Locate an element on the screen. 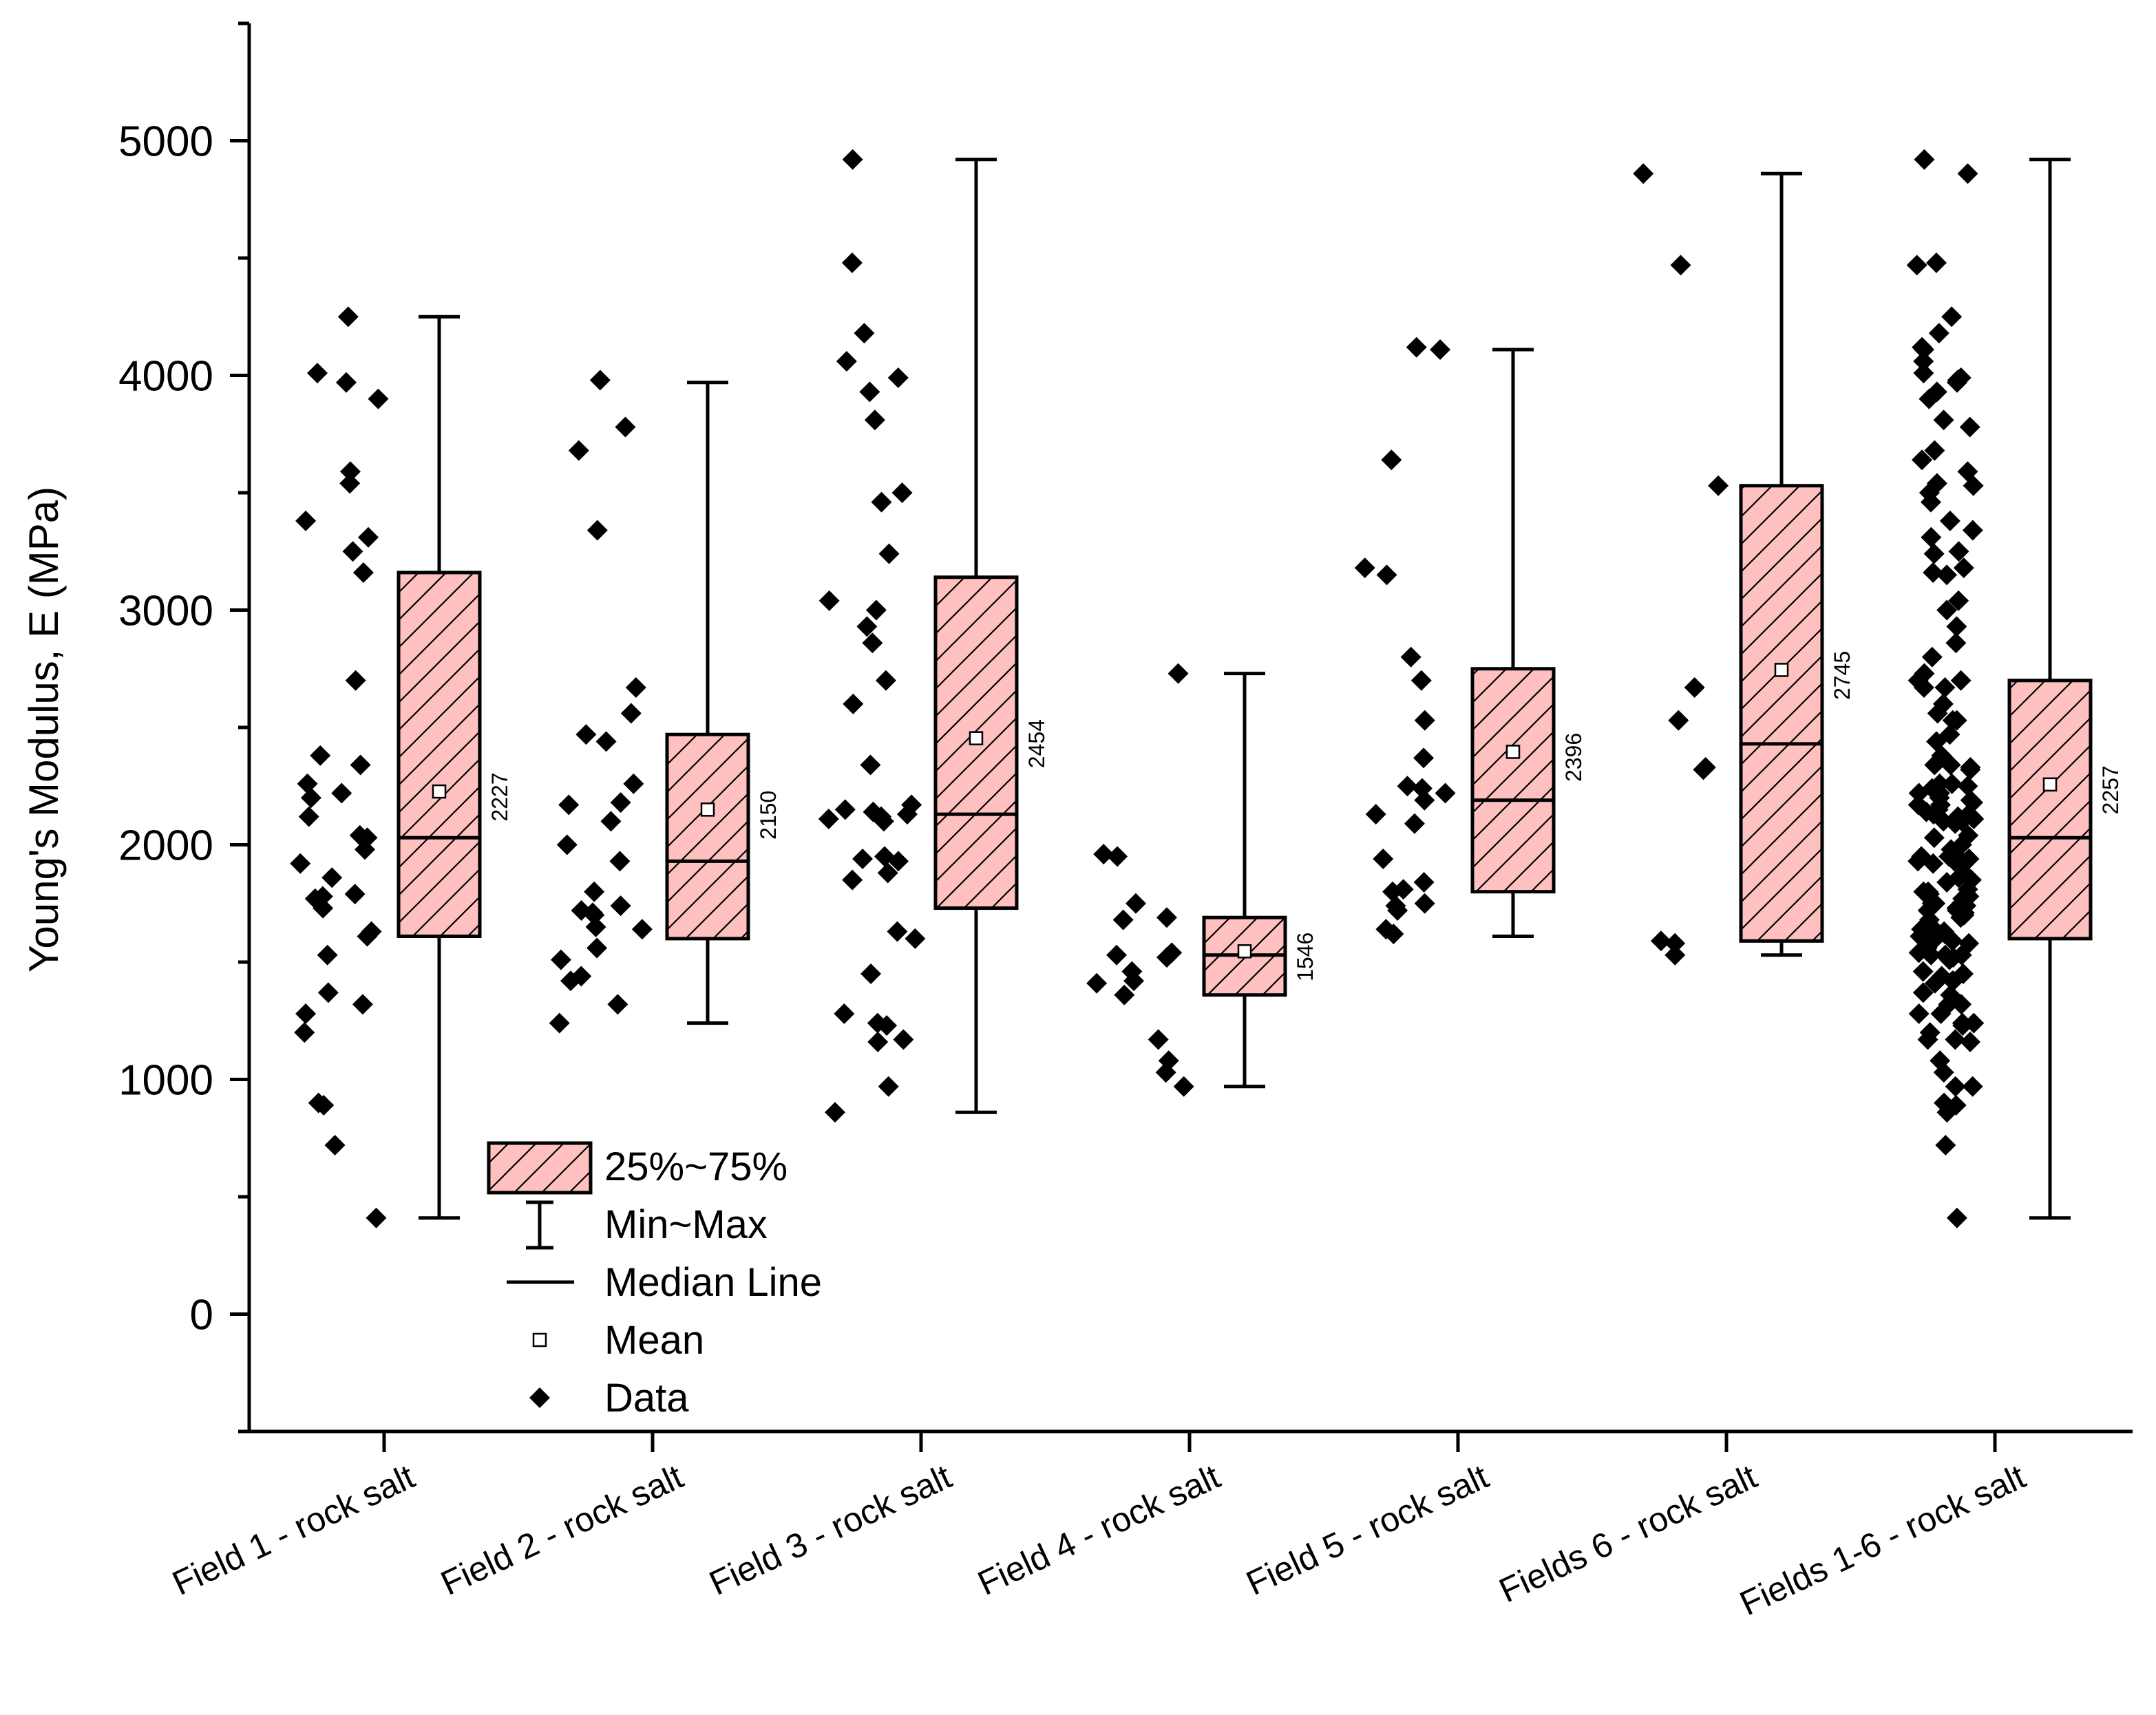  legend-label: Data is located at coordinates (646, 1398).